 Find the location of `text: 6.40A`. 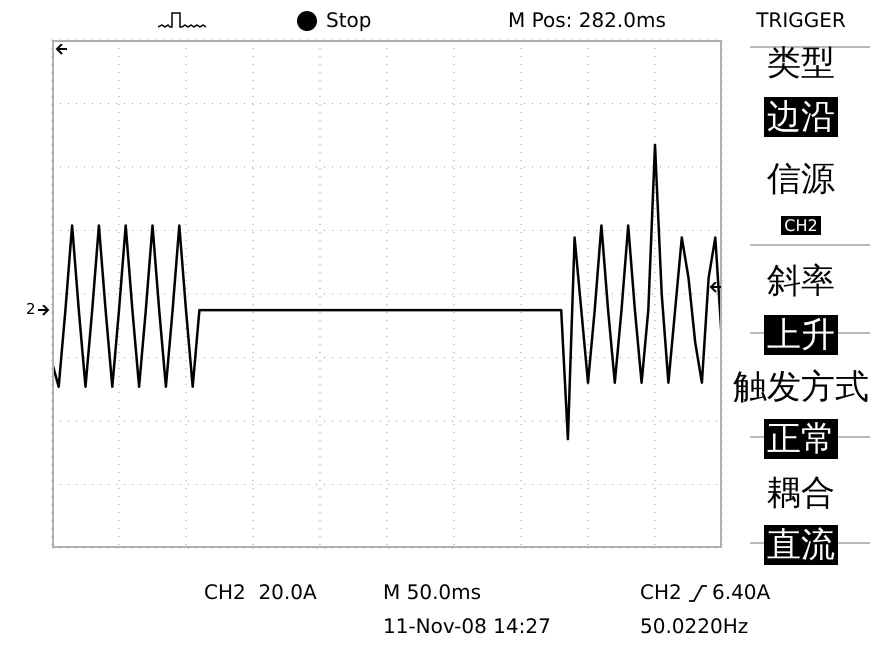

text: 6.40A is located at coordinates (741, 592).